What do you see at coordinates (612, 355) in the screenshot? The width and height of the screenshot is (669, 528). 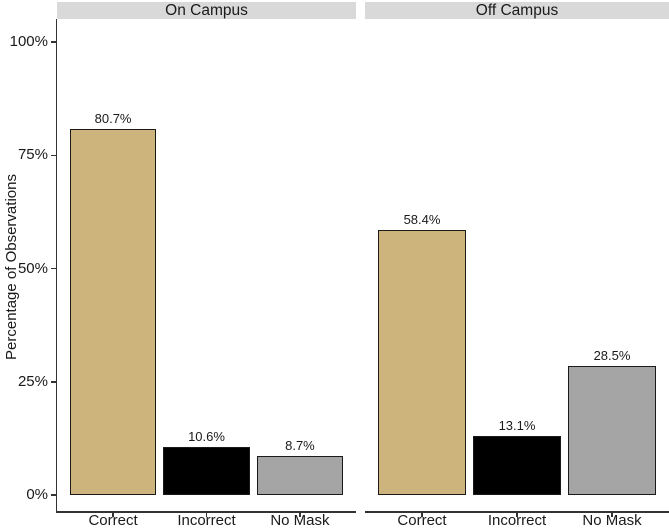 I see `bar-value-label: 28.5%` at bounding box center [612, 355].